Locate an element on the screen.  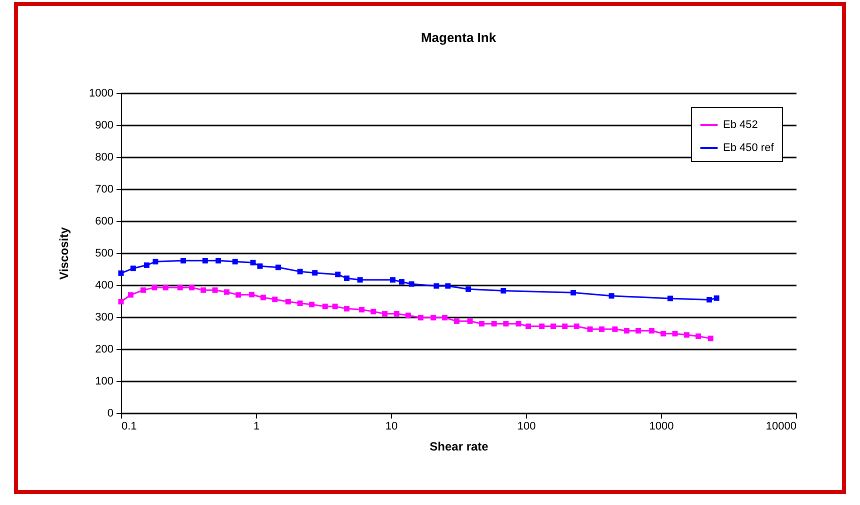
y-tick-label: 1000 is located at coordinates (101, 94).